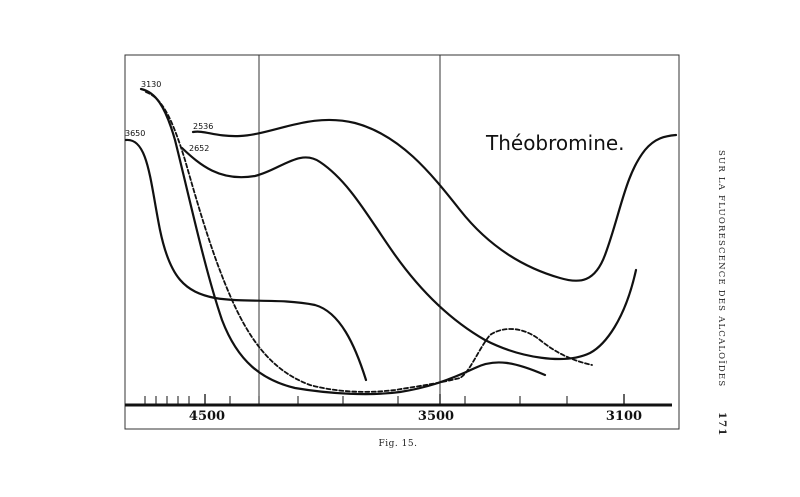 This screenshot has width=800, height=497. I want to click on curve-label: 2536, so click(203, 126).